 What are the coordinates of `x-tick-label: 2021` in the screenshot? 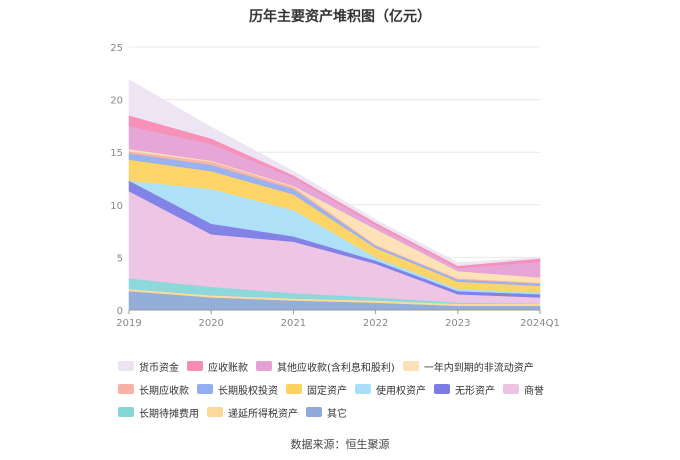 It's located at (293, 323).